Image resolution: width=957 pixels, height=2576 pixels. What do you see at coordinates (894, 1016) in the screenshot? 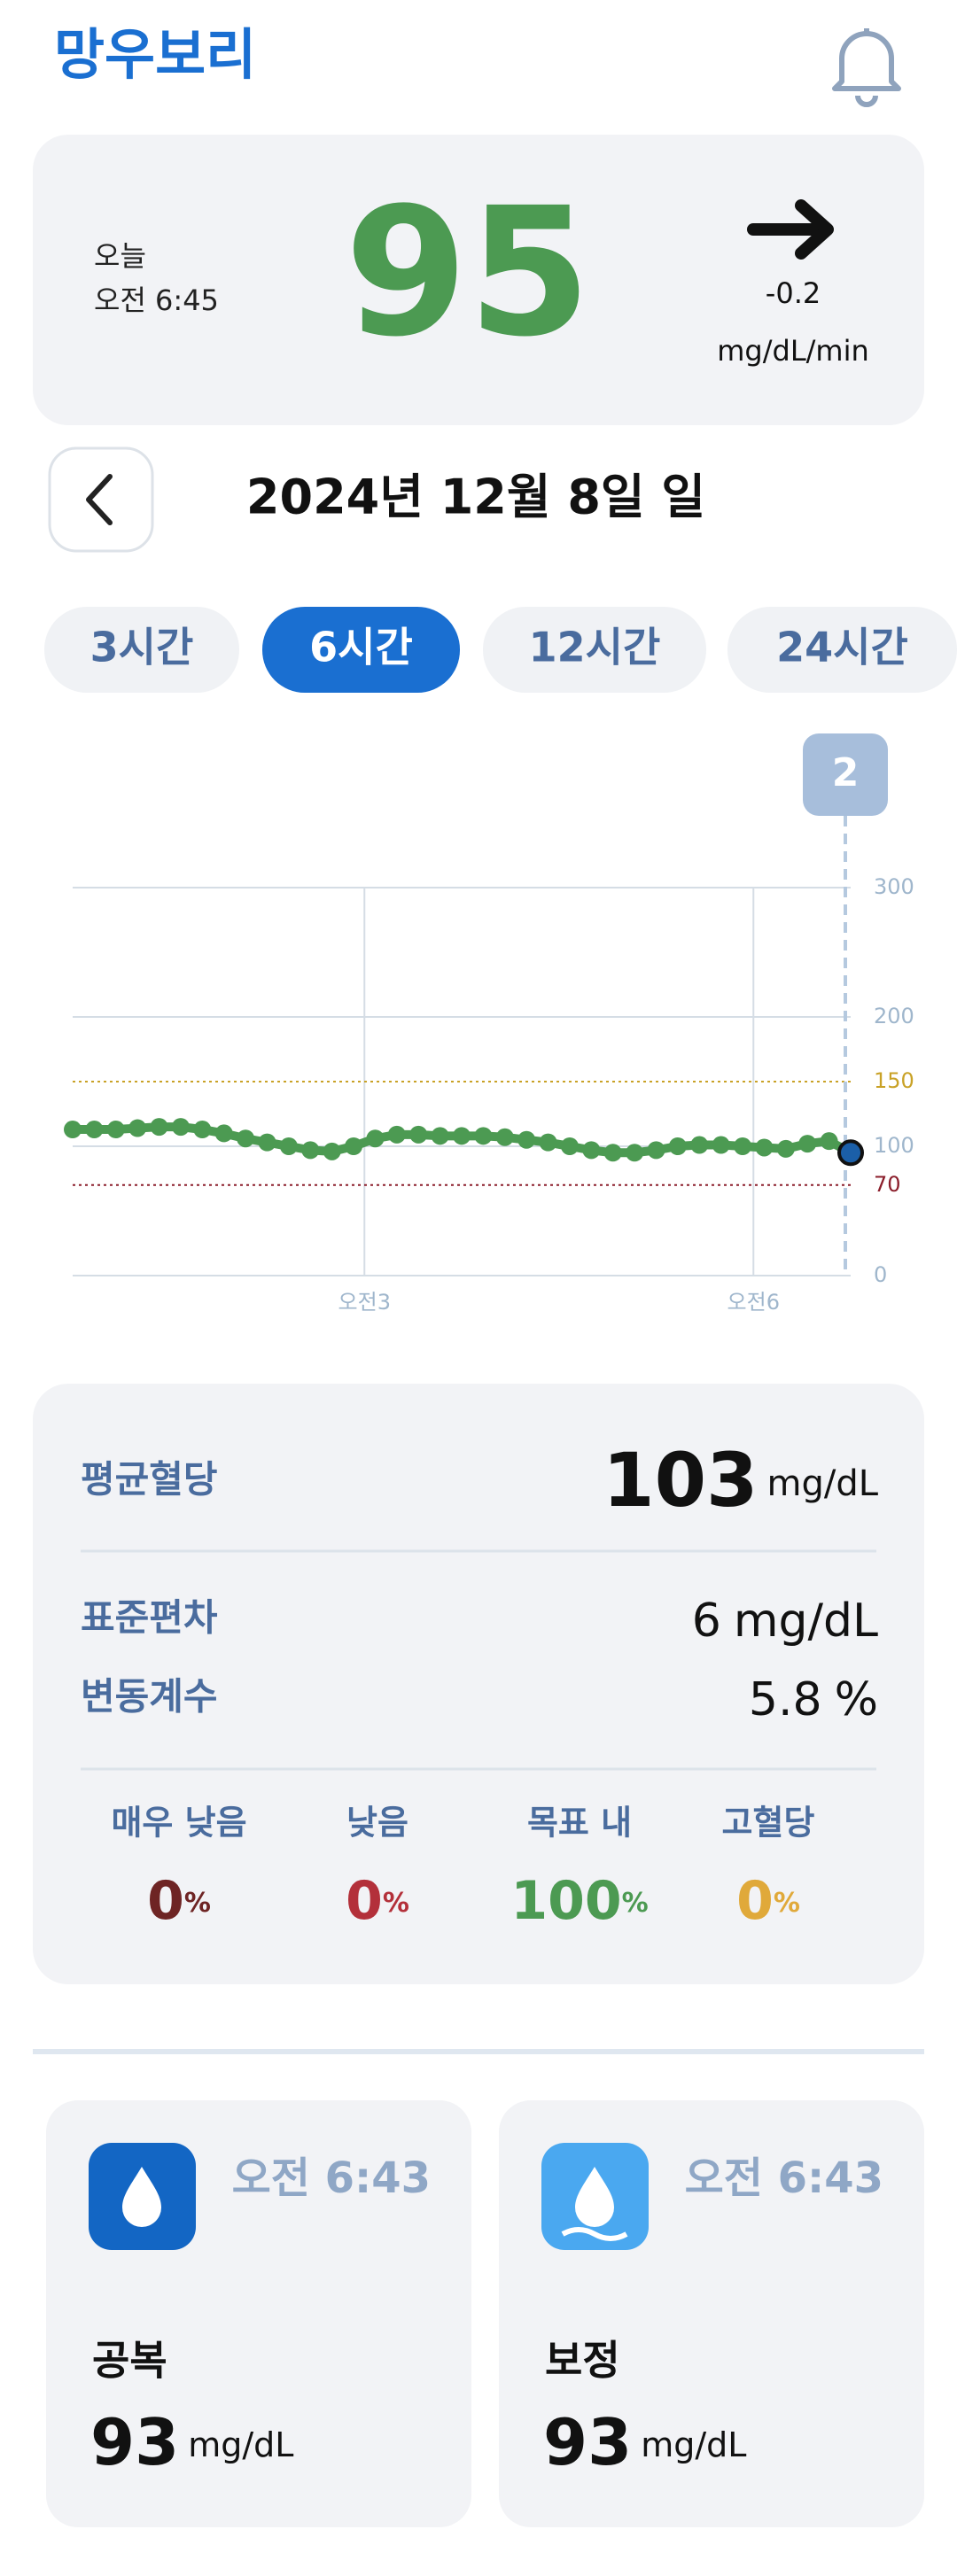
I see `y-tick-label: 200` at bounding box center [894, 1016].